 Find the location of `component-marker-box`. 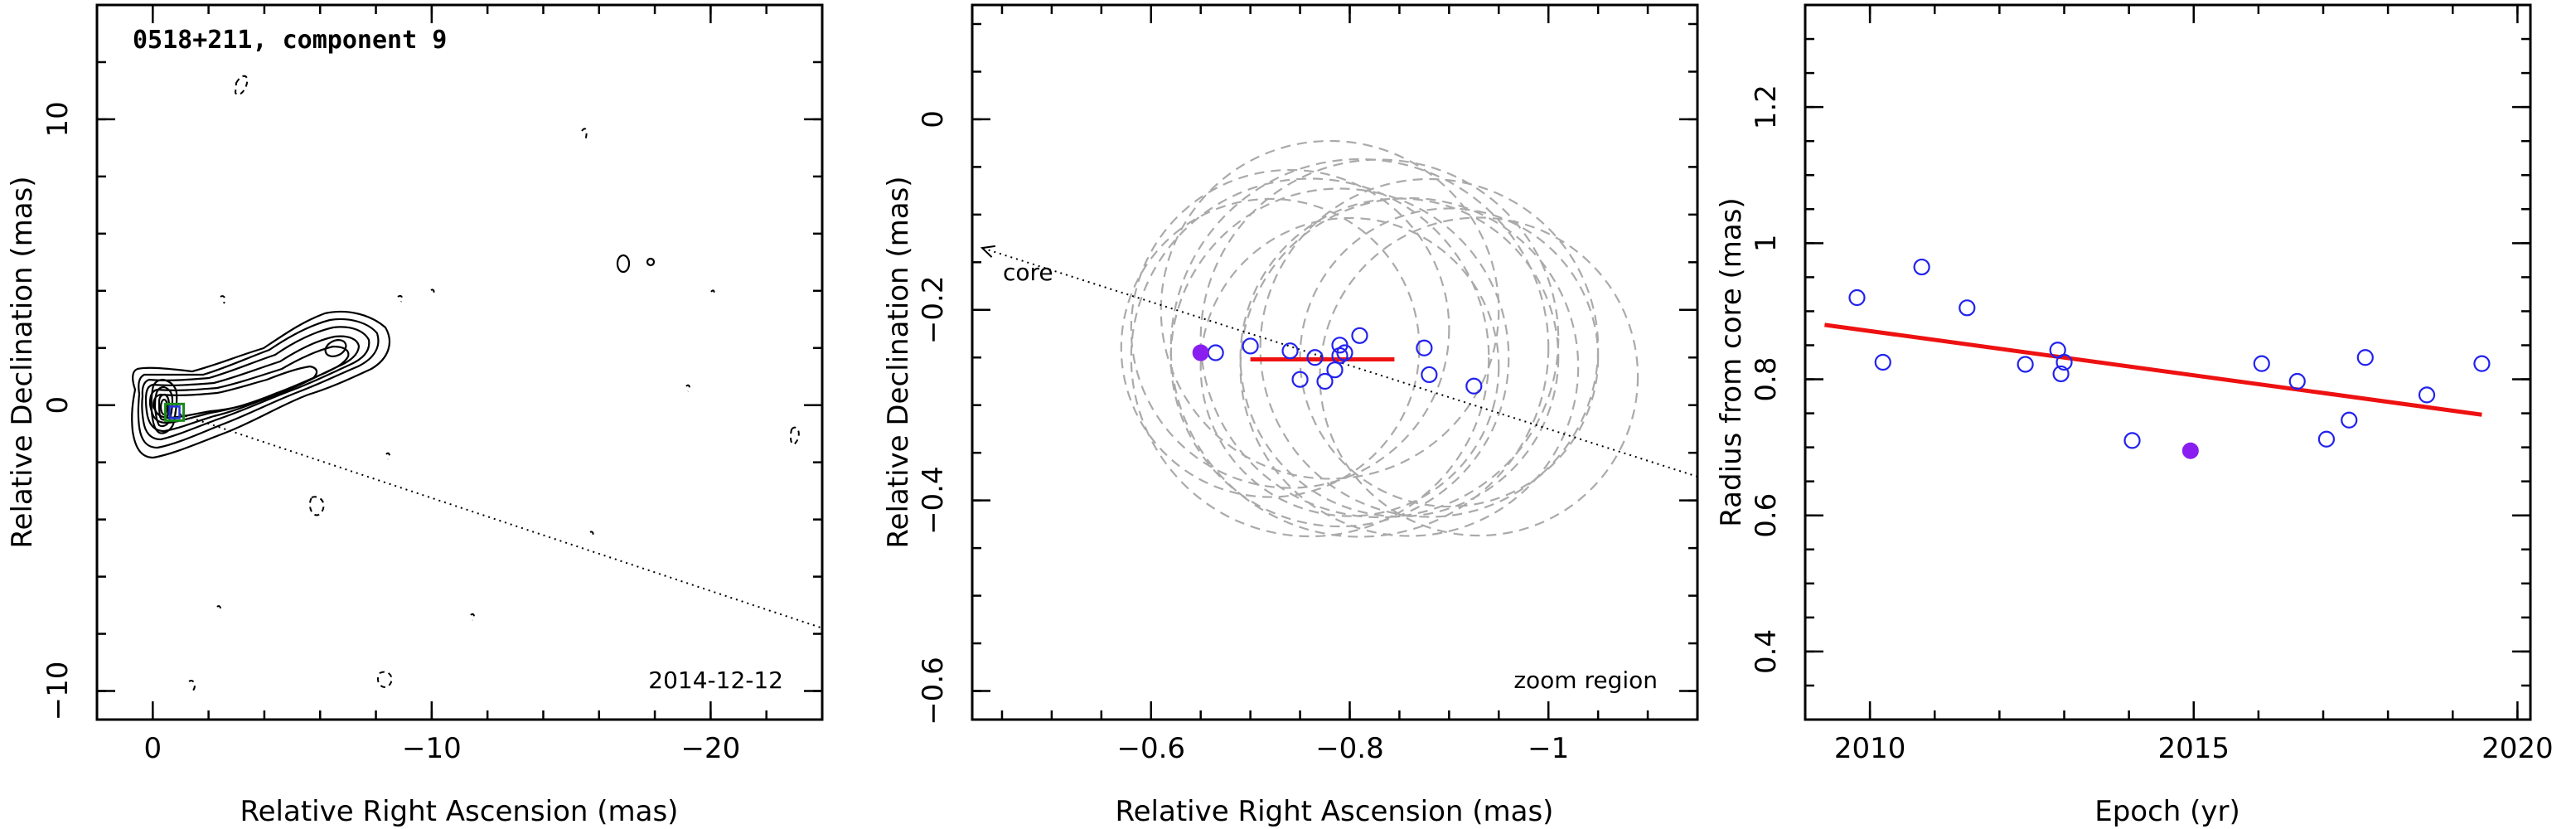

component-marker-box is located at coordinates (175, 412).